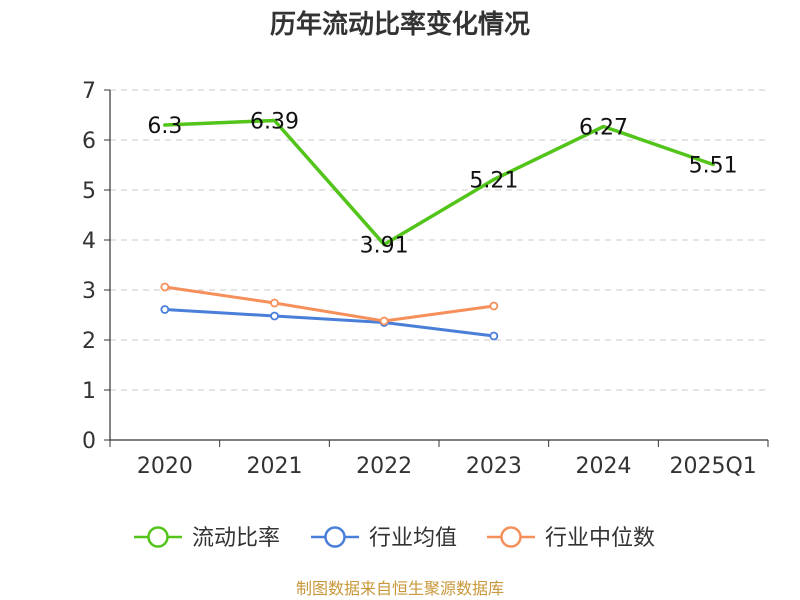  What do you see at coordinates (604, 466) in the screenshot?
I see `x-tick-label: 2024` at bounding box center [604, 466].